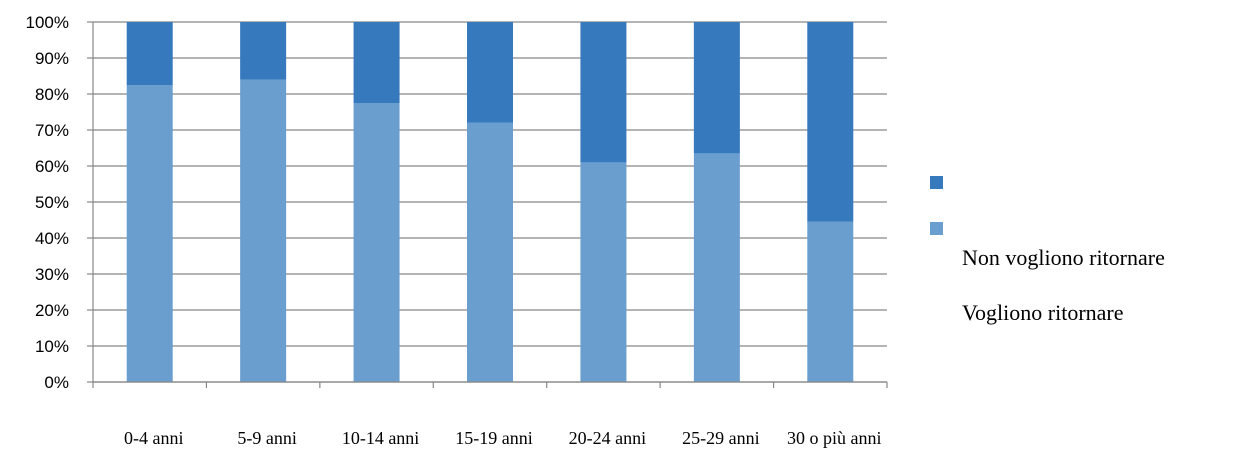  Describe the element at coordinates (493, 438) in the screenshot. I see `x-tick-label: 15-19 anni` at that location.